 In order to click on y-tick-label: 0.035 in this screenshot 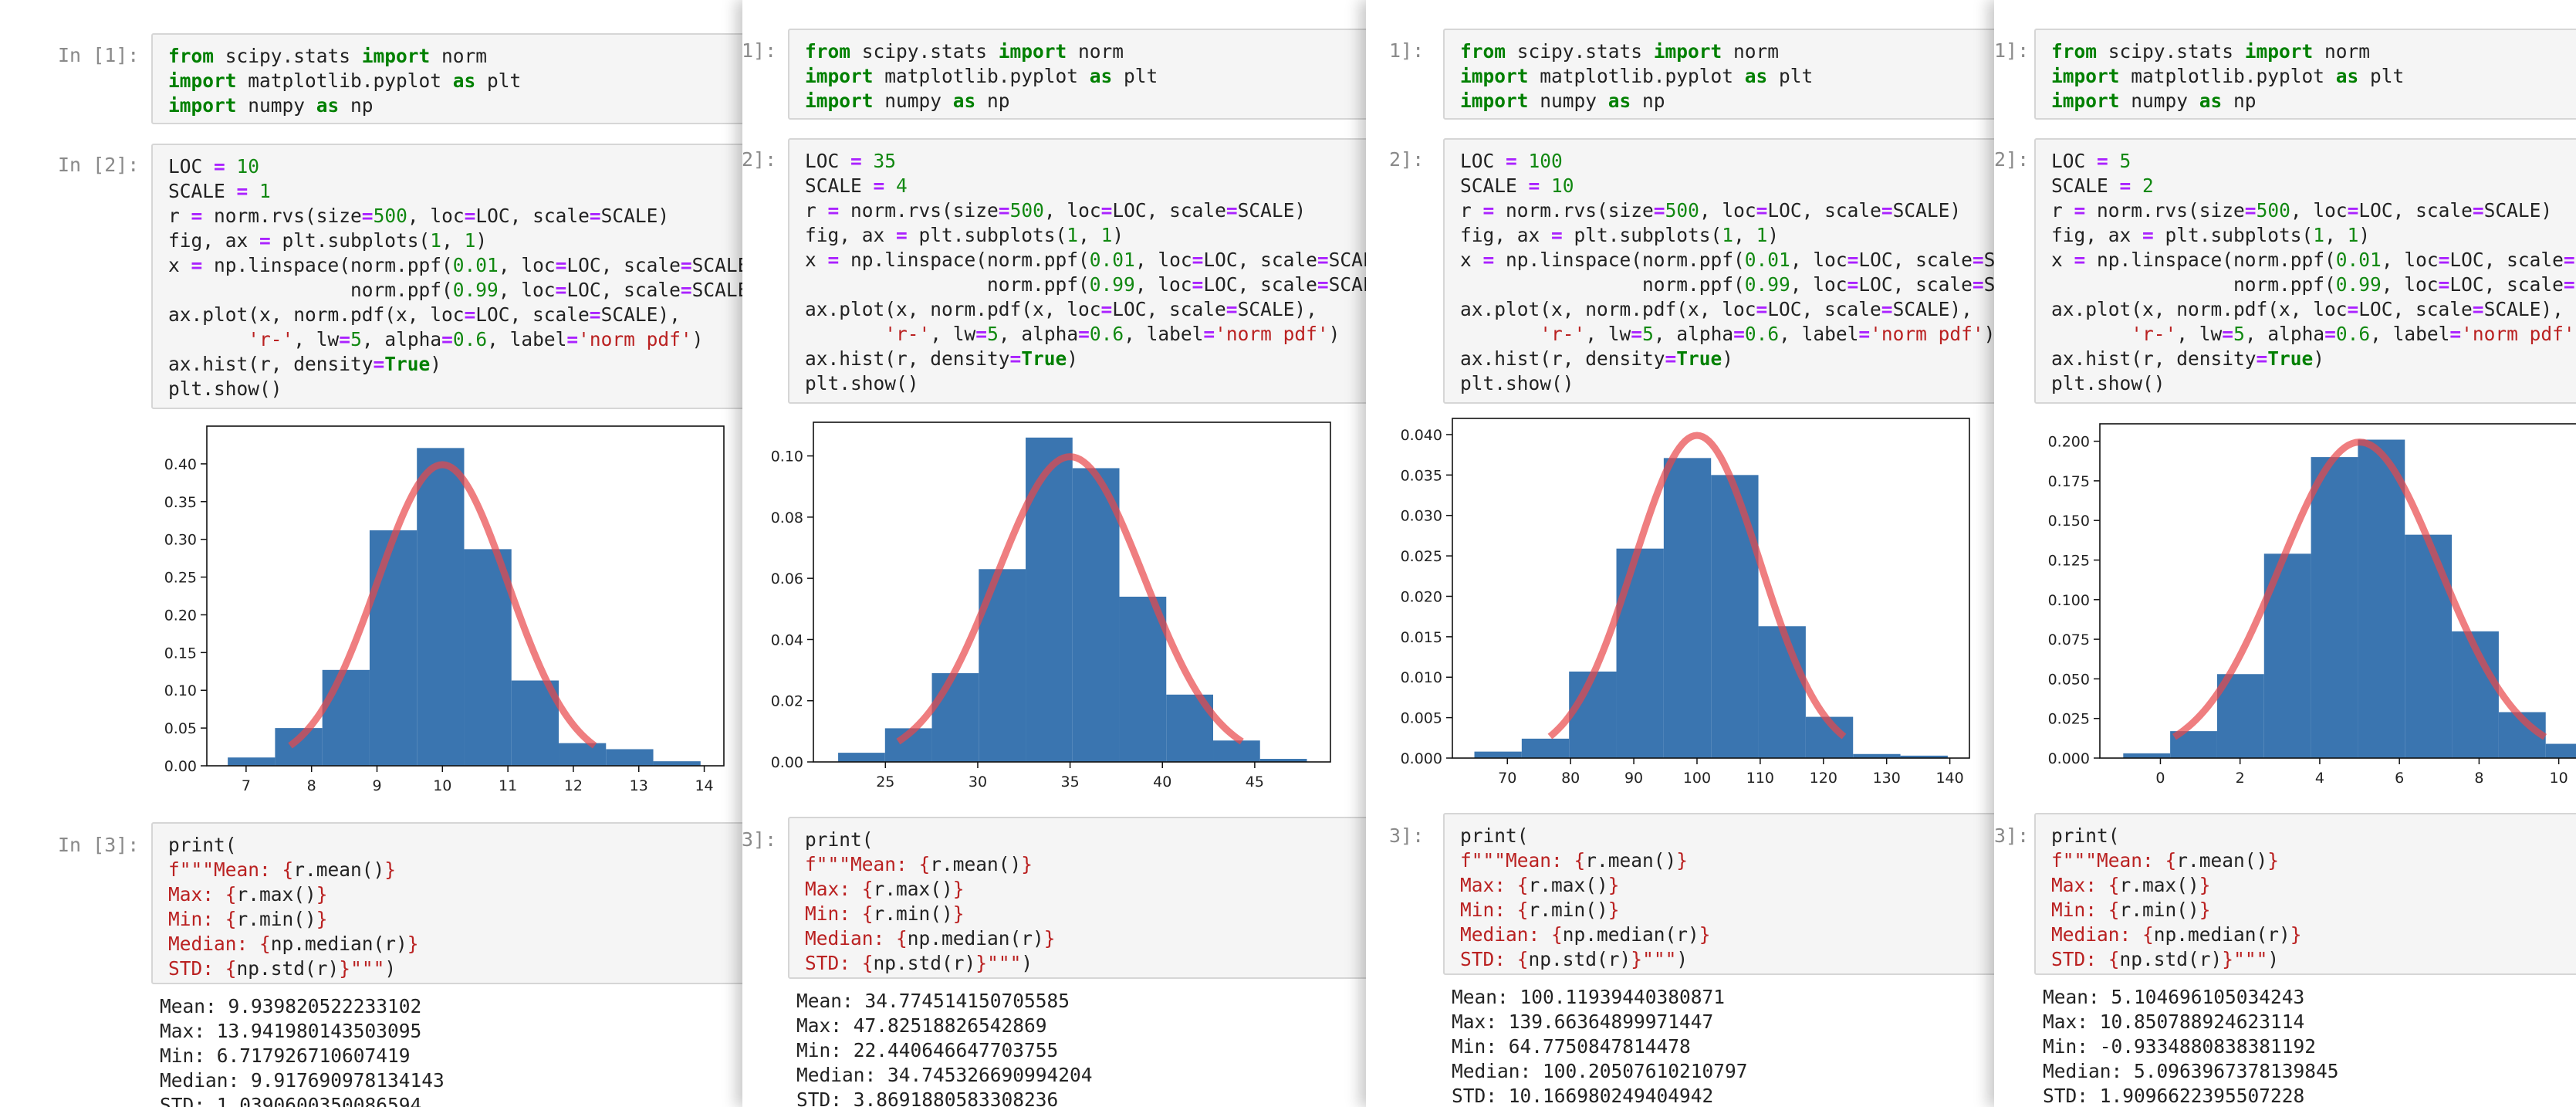, I will do `click(1421, 475)`.